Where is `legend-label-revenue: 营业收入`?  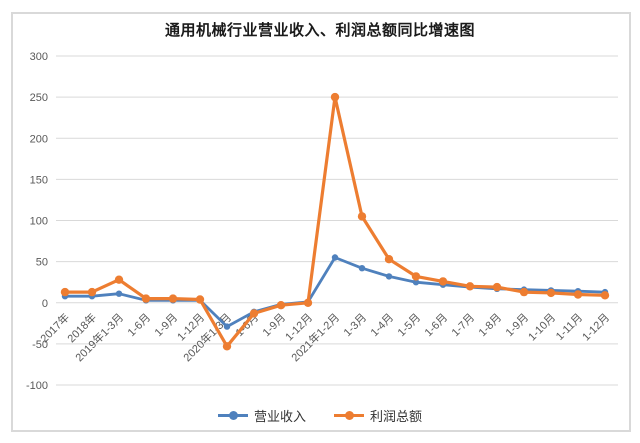
legend-label-revenue: 营业收入 is located at coordinates (279, 416).